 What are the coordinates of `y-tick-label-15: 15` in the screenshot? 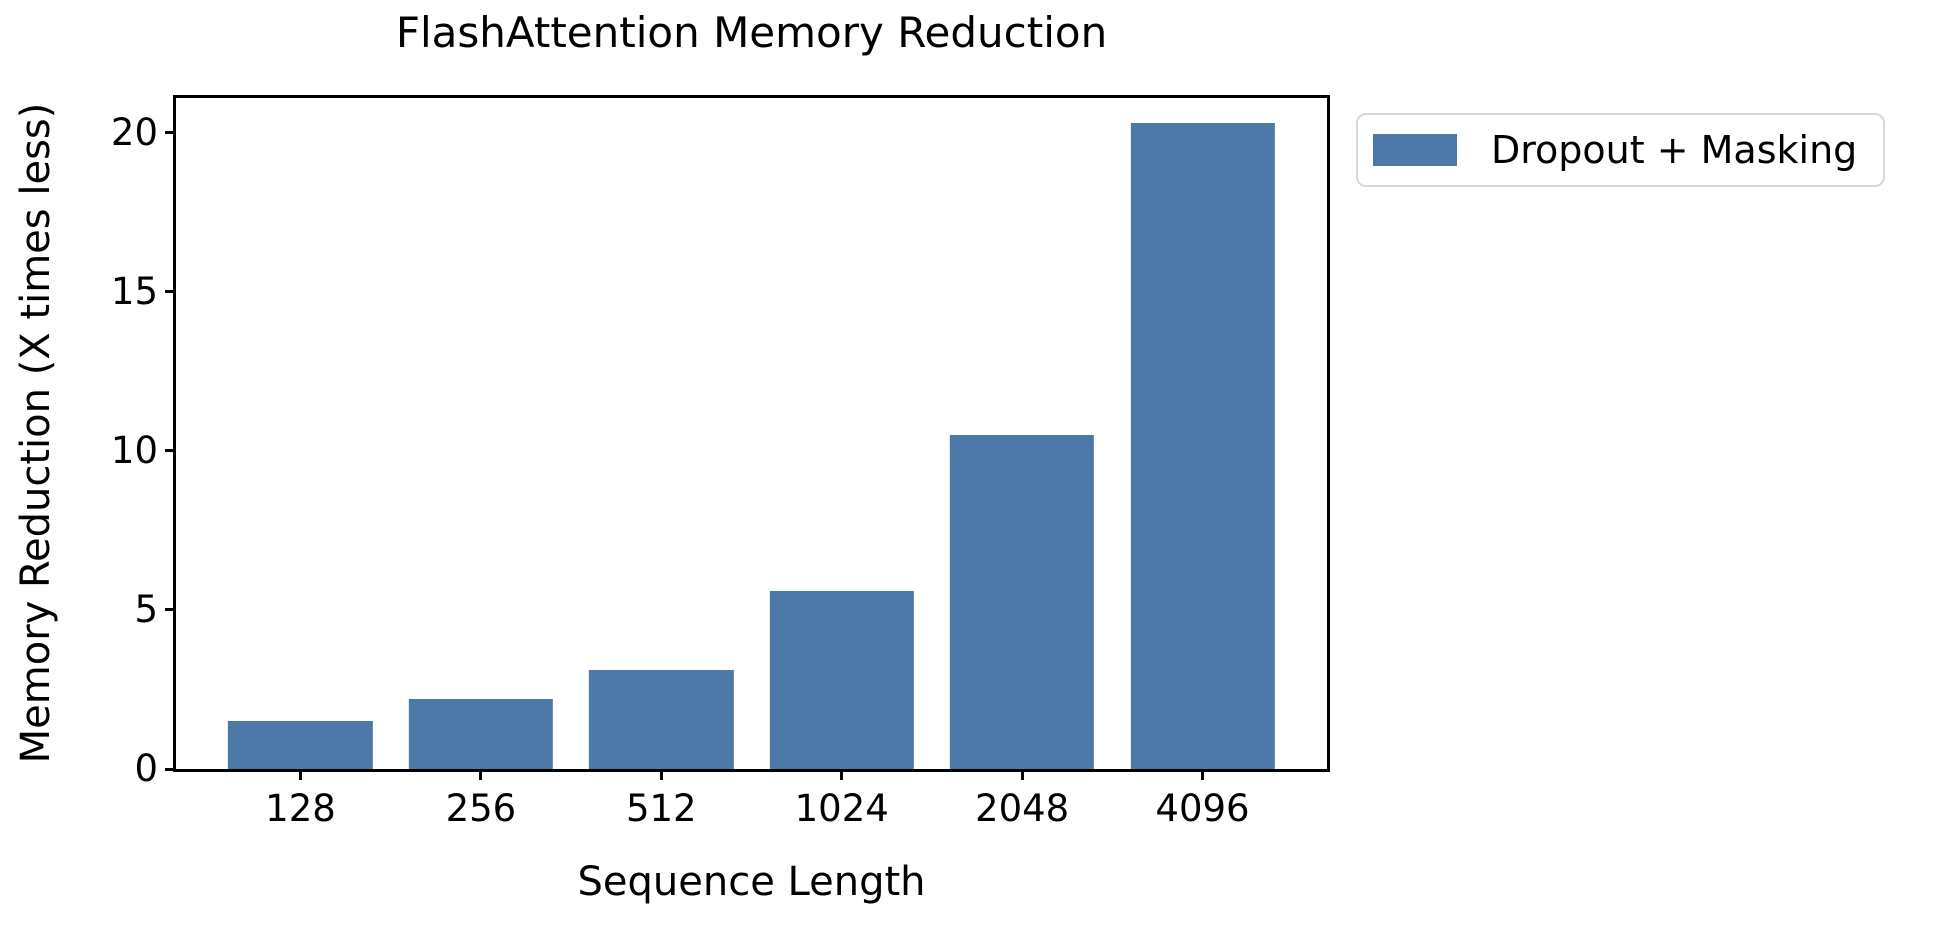 It's located at (134, 291).